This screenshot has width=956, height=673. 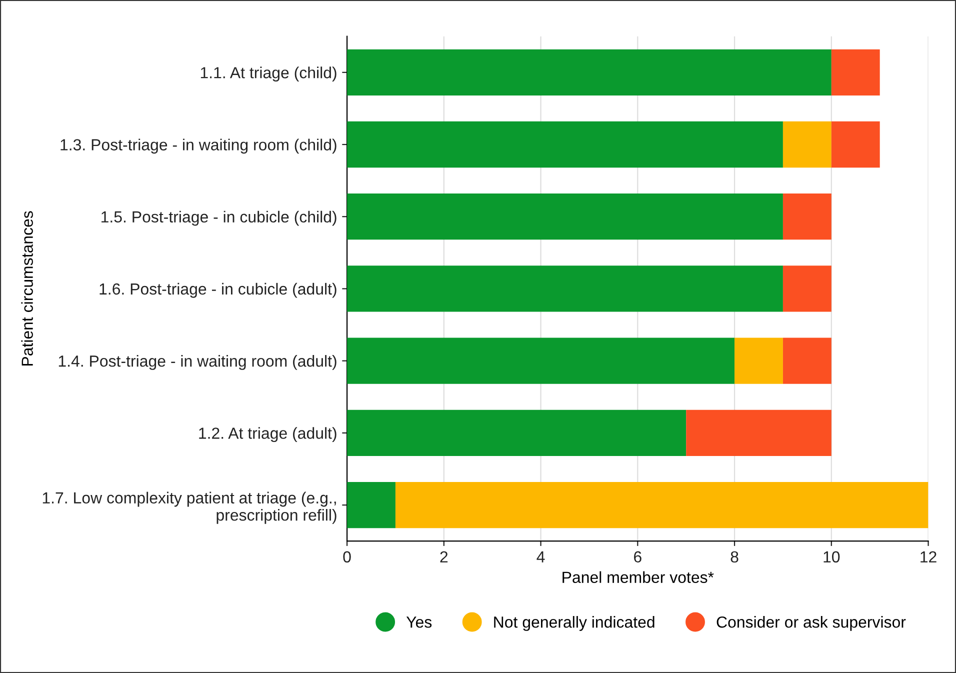 What do you see at coordinates (638, 577) in the screenshot?
I see `x-axis-title: Panel member votes*` at bounding box center [638, 577].